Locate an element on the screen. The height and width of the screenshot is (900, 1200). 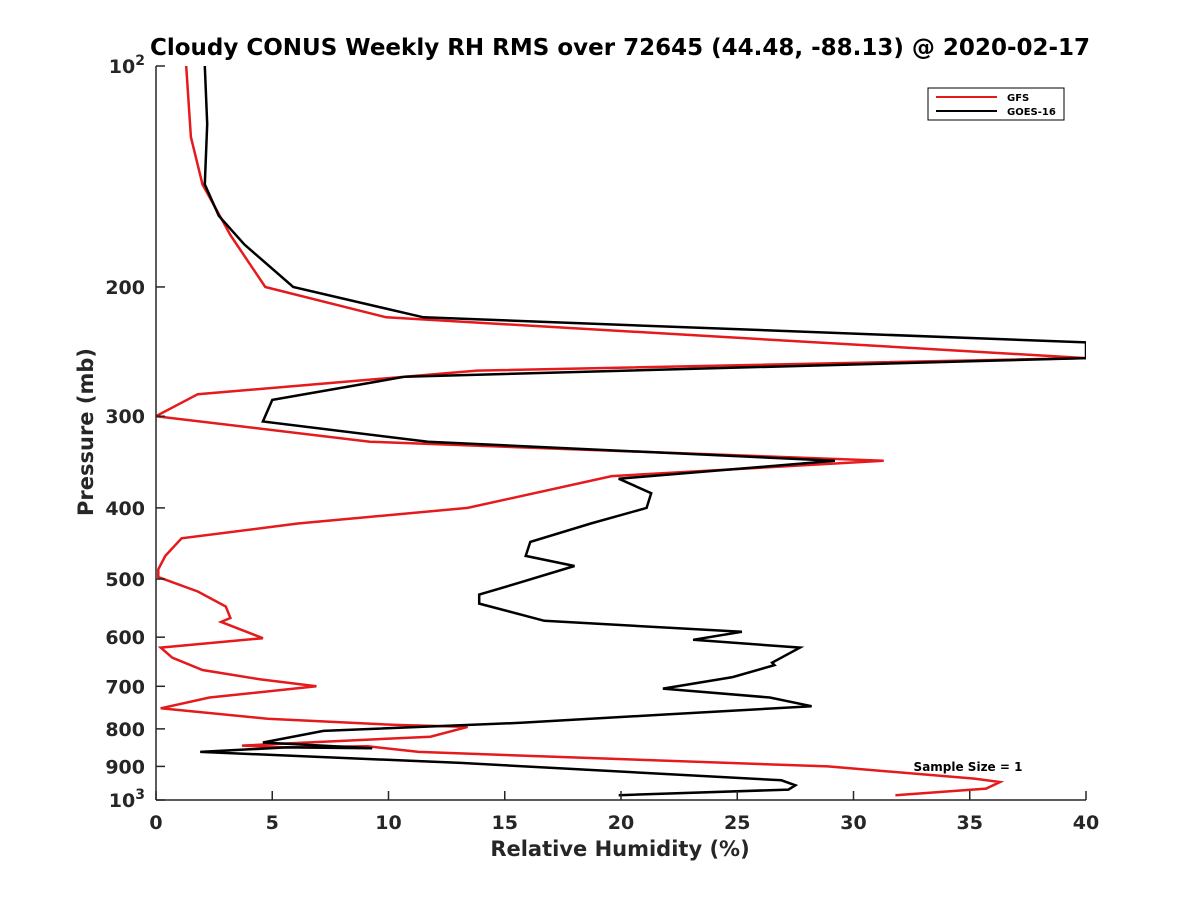
legend-label-gfs: GFS is located at coordinates (1018, 98).